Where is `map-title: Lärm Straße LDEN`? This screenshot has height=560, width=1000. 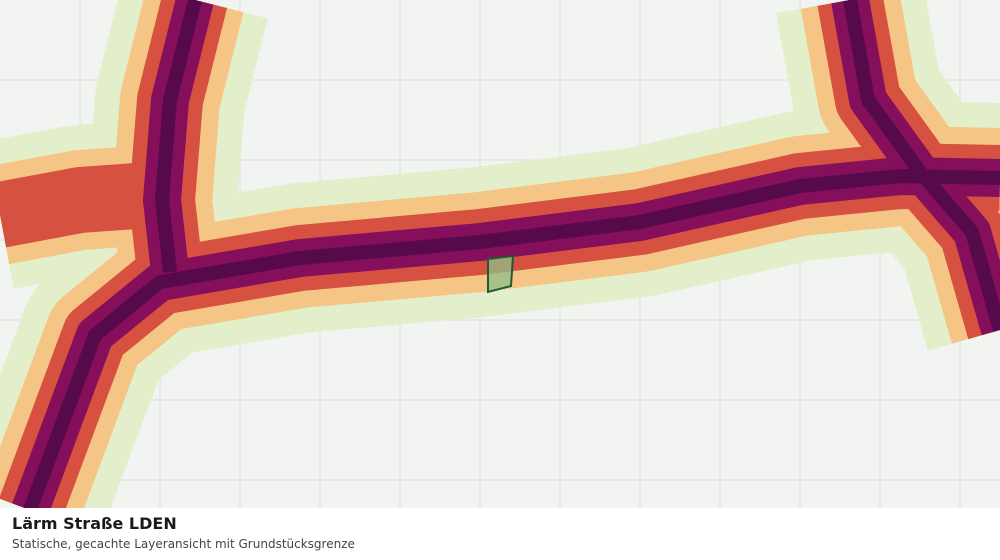
map-title: Lärm Straße LDEN is located at coordinates (94, 523).